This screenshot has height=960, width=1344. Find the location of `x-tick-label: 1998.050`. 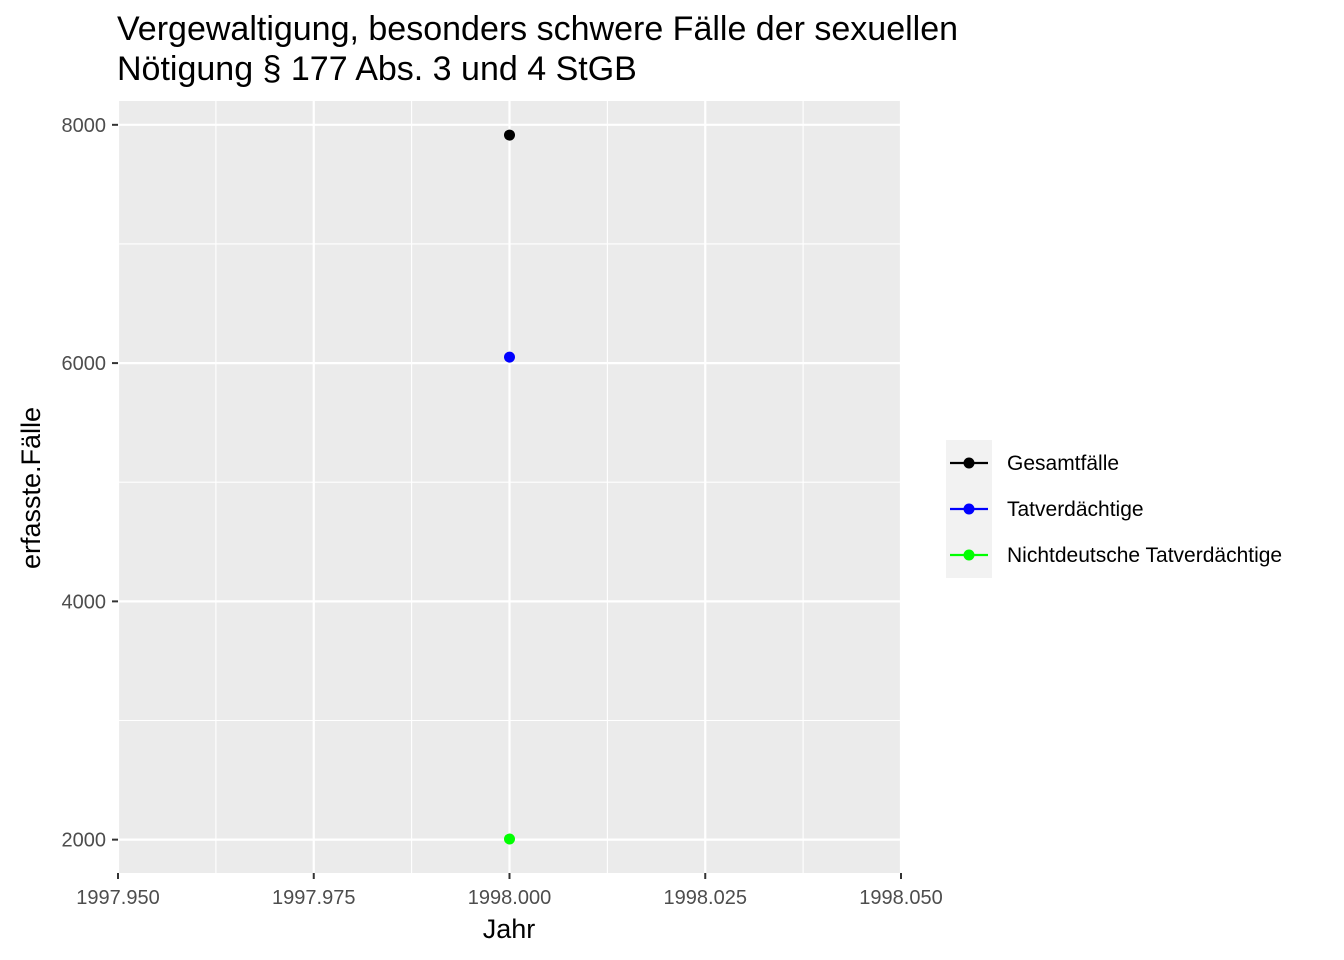

x-tick-label: 1998.050 is located at coordinates (900, 898).